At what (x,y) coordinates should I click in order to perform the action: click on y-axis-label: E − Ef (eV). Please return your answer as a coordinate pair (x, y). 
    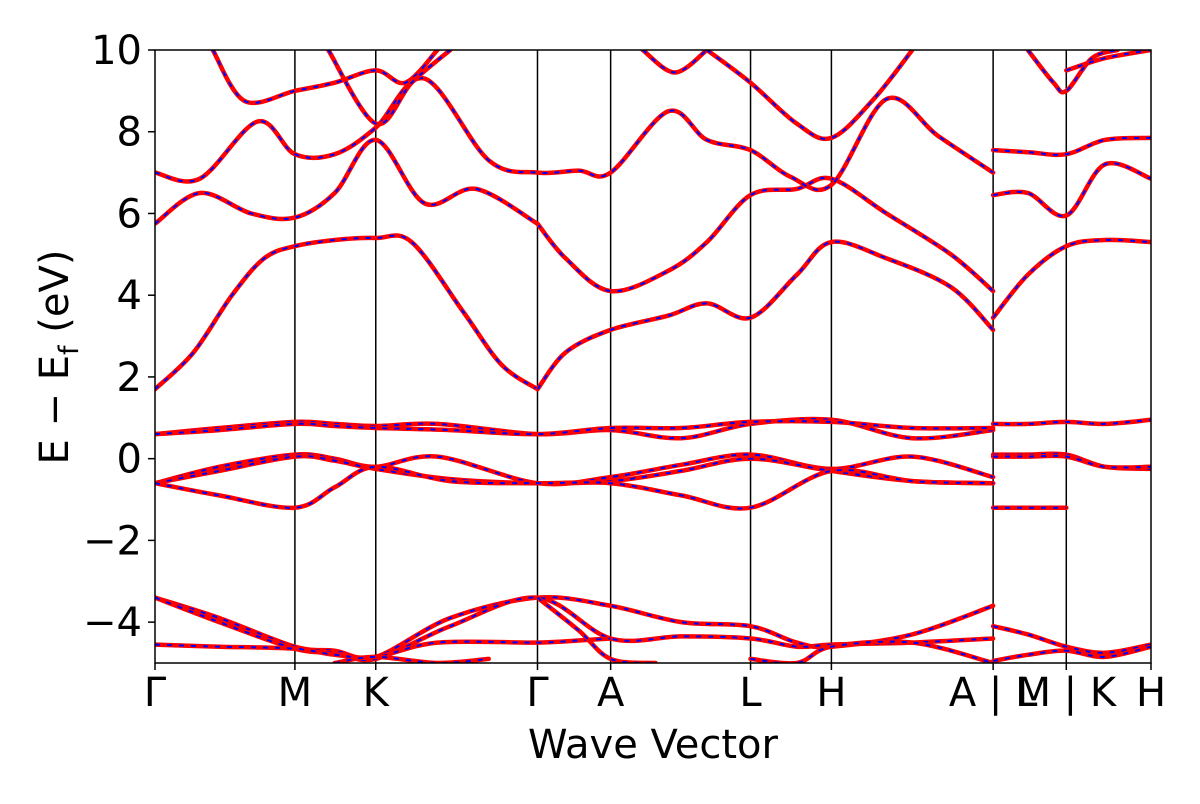
    Looking at the image, I should click on (58, 357).